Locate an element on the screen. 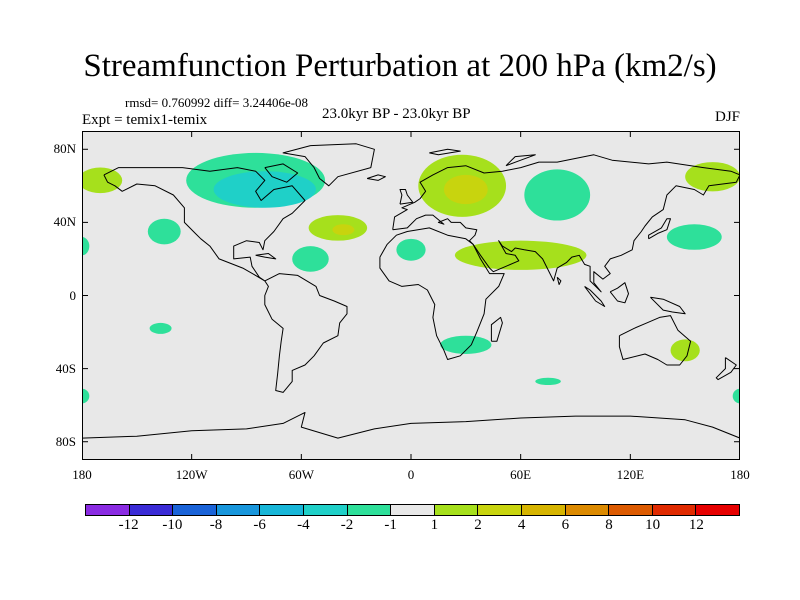 The width and height of the screenshot is (800, 600). colorbar-label: 12 is located at coordinates (696, 525).